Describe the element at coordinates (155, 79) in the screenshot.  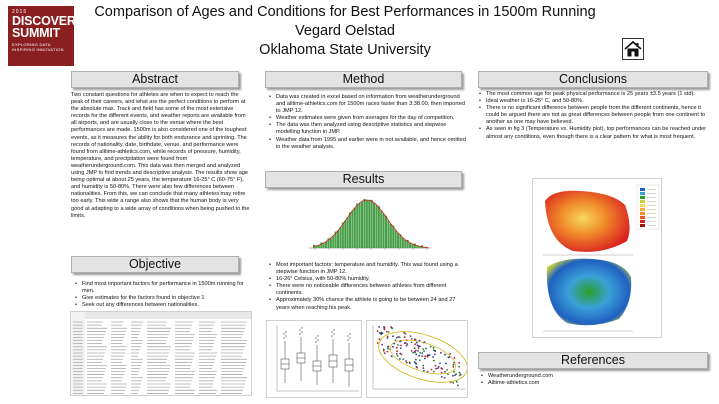
I see `abstract-header: Abstract` at that location.